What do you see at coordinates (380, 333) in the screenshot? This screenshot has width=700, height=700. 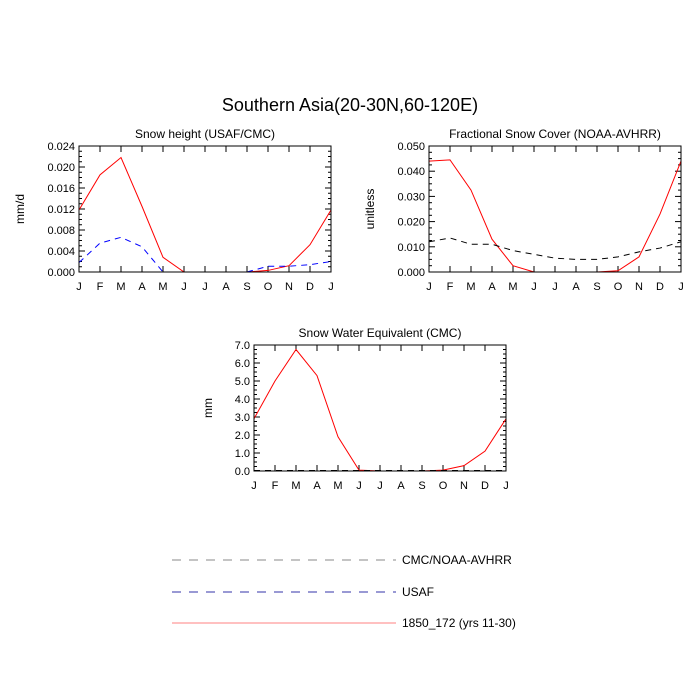 I see `panel-title: Snow Water Equivalent (CMC)` at bounding box center [380, 333].